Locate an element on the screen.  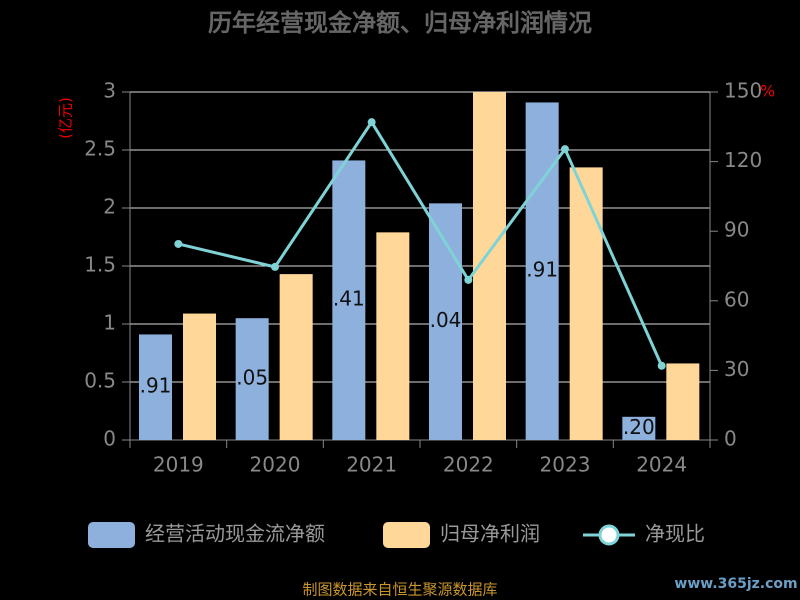
y2-tick-label: 150 is located at coordinates (743, 91).